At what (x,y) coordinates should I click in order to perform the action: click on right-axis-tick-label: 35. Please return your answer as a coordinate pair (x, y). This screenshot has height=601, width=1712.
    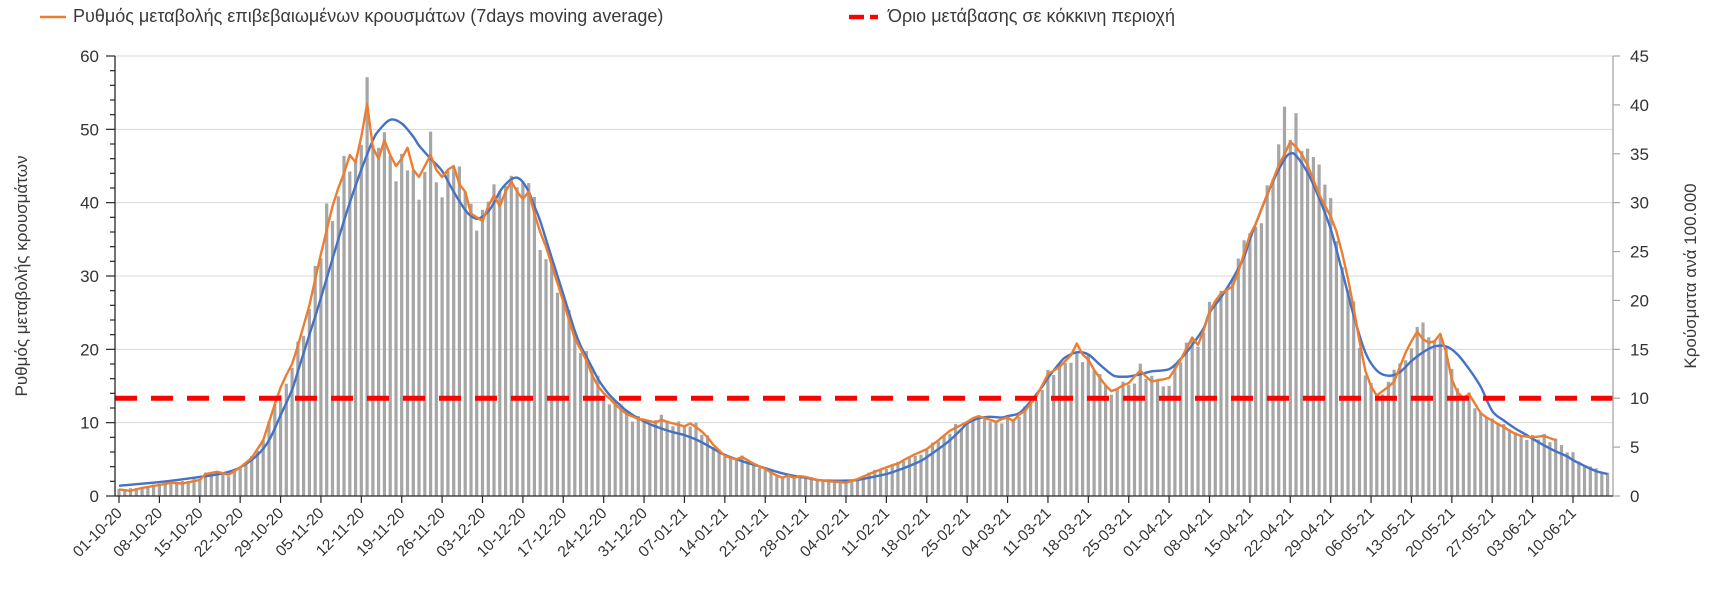
    Looking at the image, I should click on (1639, 154).